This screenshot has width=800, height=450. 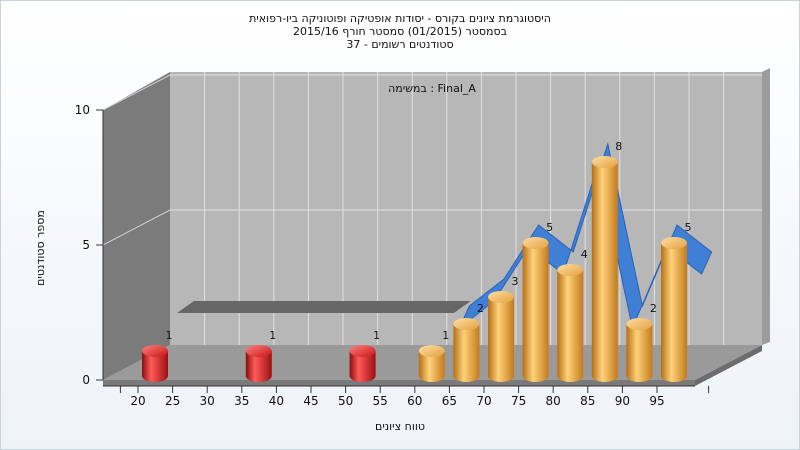 What do you see at coordinates (241, 401) in the screenshot?
I see `x-tick-label: 35` at bounding box center [241, 401].